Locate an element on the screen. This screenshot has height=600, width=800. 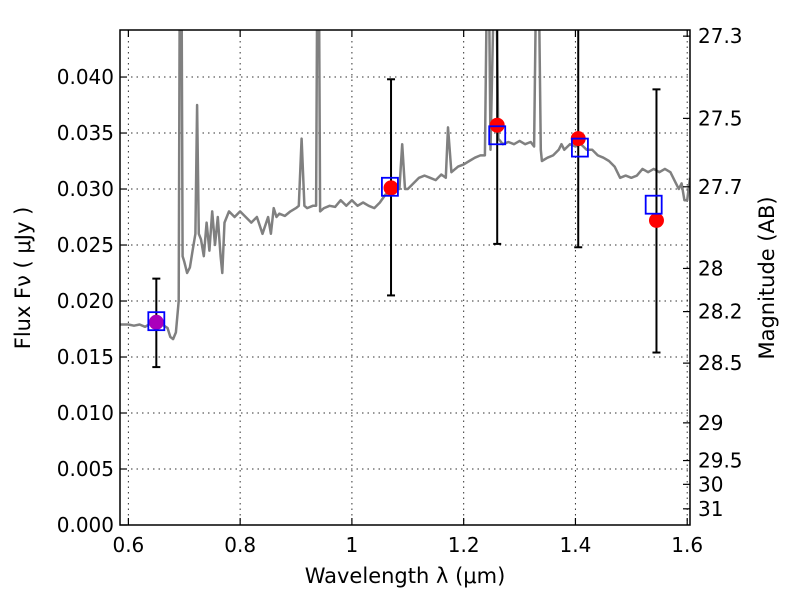
magnitude-tick-label: 27.7 is located at coordinates (720, 187).